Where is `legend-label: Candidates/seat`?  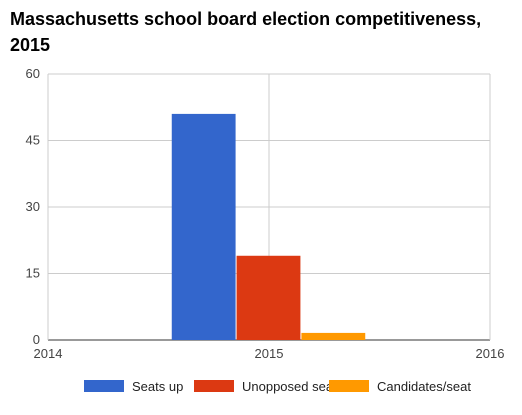
legend-label: Candidates/seat is located at coordinates (424, 386).